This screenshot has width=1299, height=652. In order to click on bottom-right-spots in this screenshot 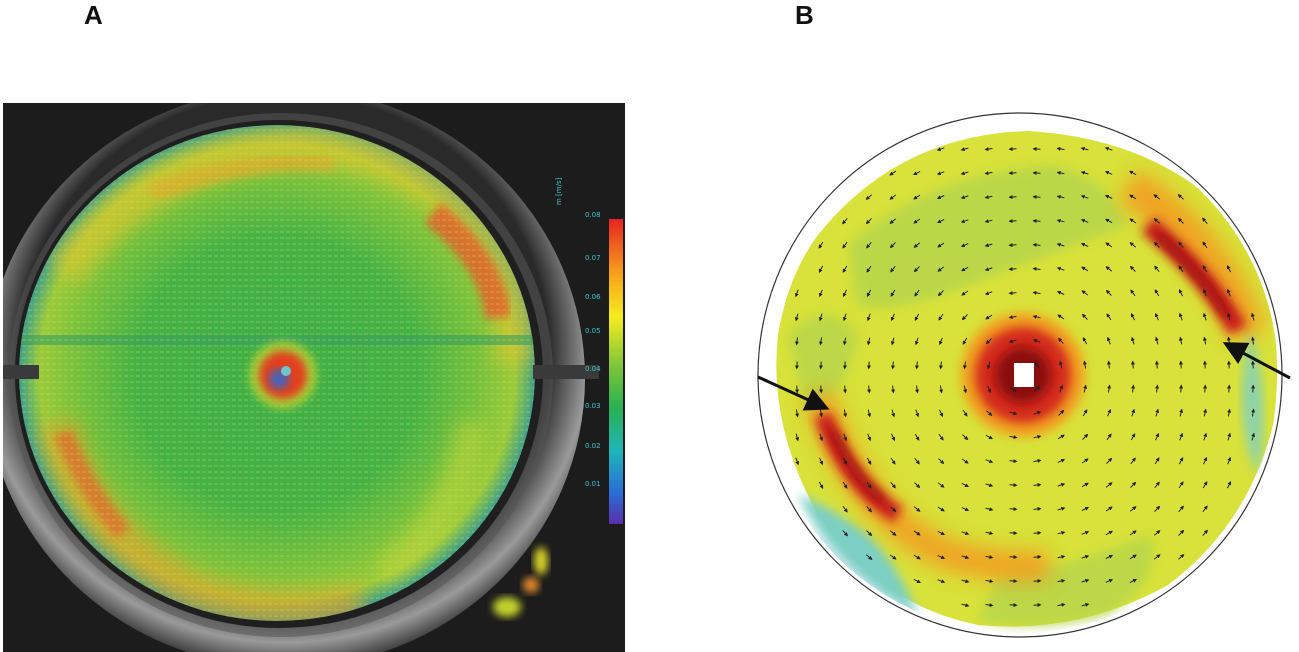, I will do `click(520, 582)`.